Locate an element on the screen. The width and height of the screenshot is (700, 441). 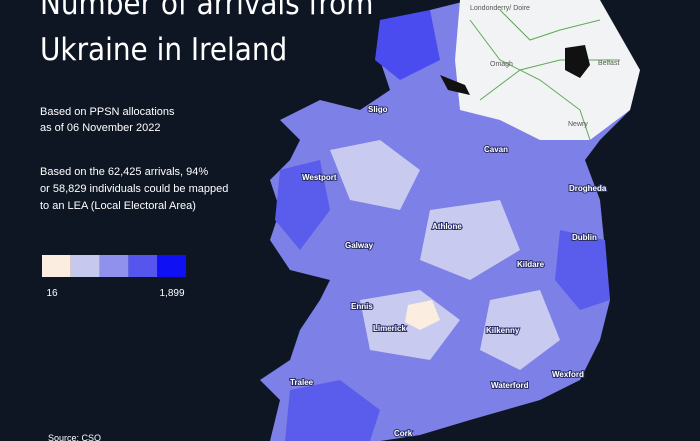
note-line: Based on the 62,425 arrivals, 94% is located at coordinates (124, 172).